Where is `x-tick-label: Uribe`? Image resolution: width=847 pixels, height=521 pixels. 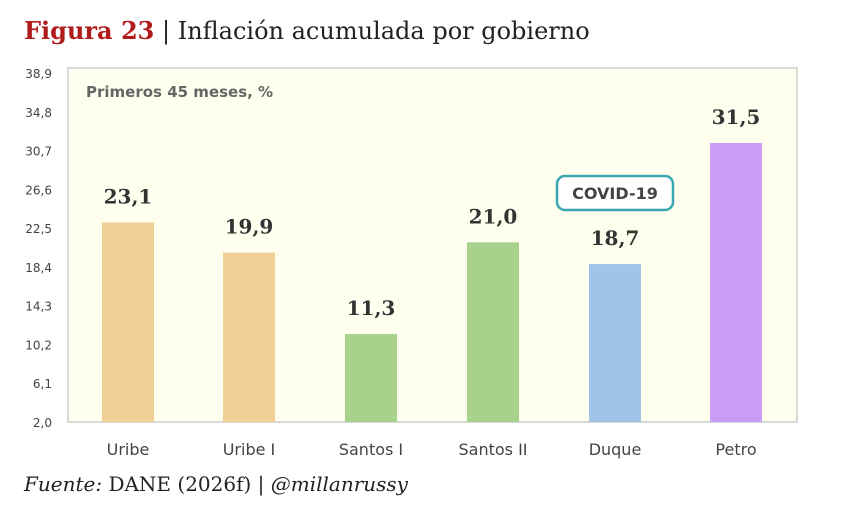
x-tick-label: Uribe is located at coordinates (128, 449).